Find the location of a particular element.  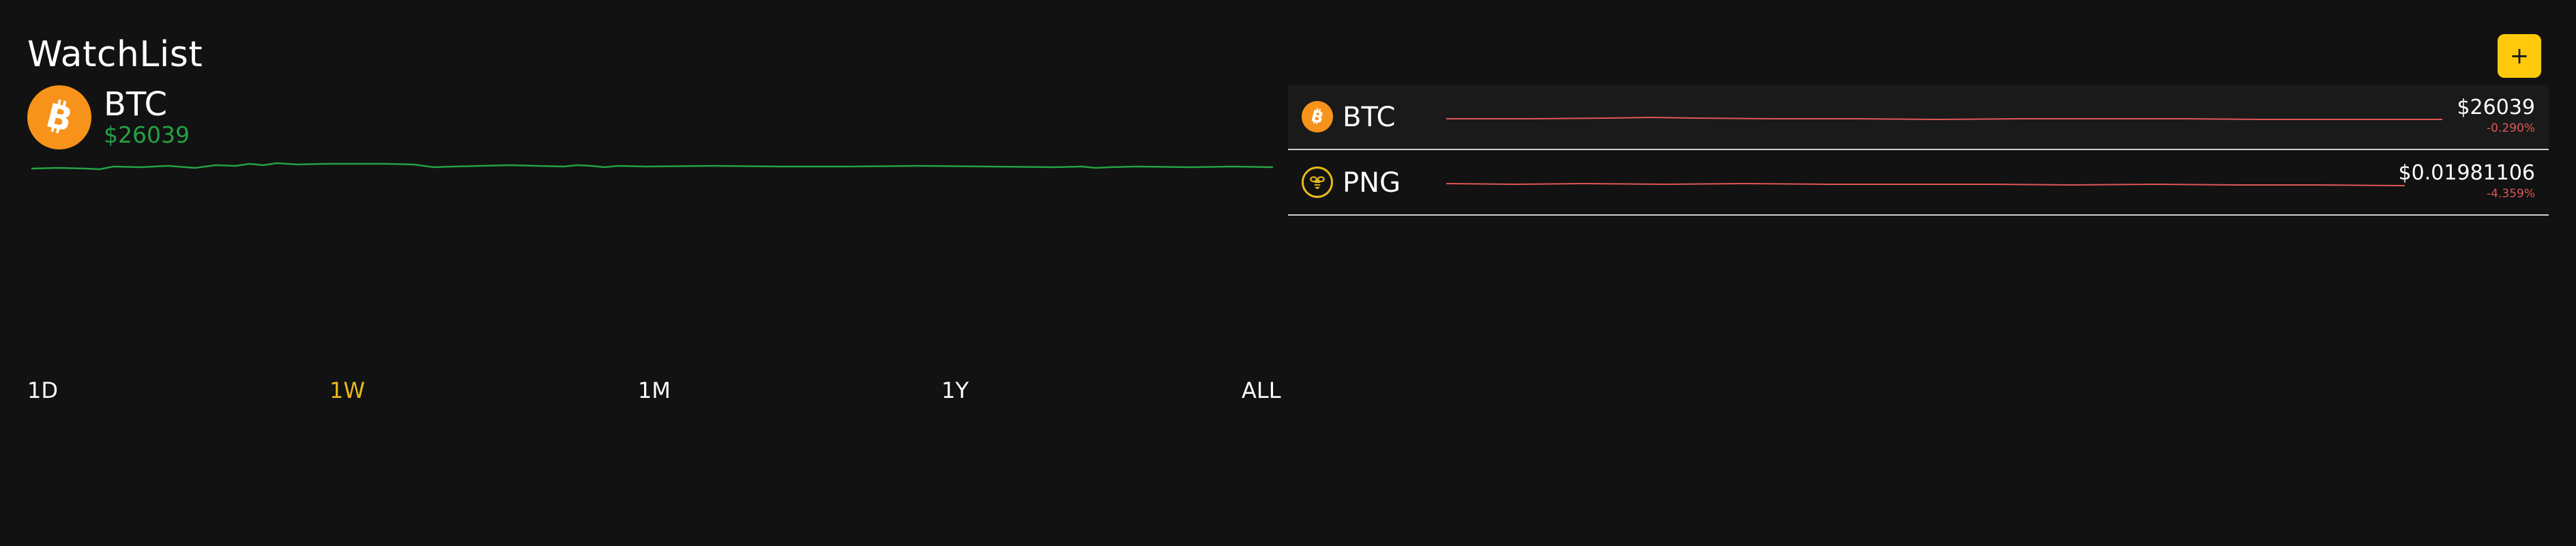

watchlist-item-symbol: PNG is located at coordinates (1372, 183).